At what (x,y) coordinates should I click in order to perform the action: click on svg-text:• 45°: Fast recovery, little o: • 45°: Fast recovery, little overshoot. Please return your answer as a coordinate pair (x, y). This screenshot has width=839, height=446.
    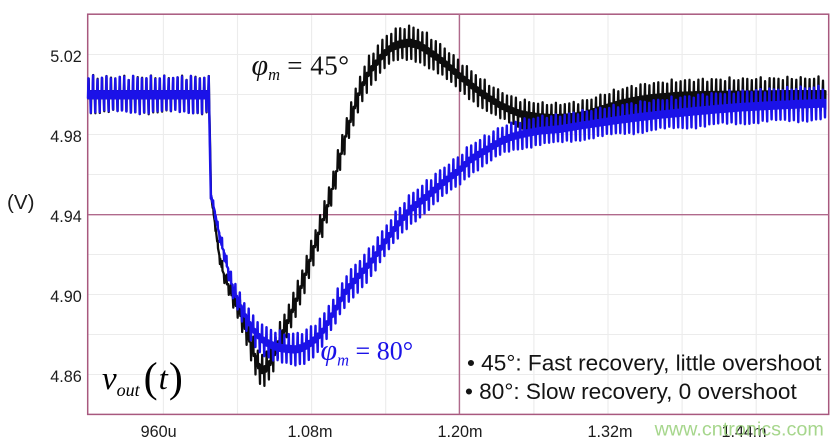
    Looking at the image, I should click on (644, 362).